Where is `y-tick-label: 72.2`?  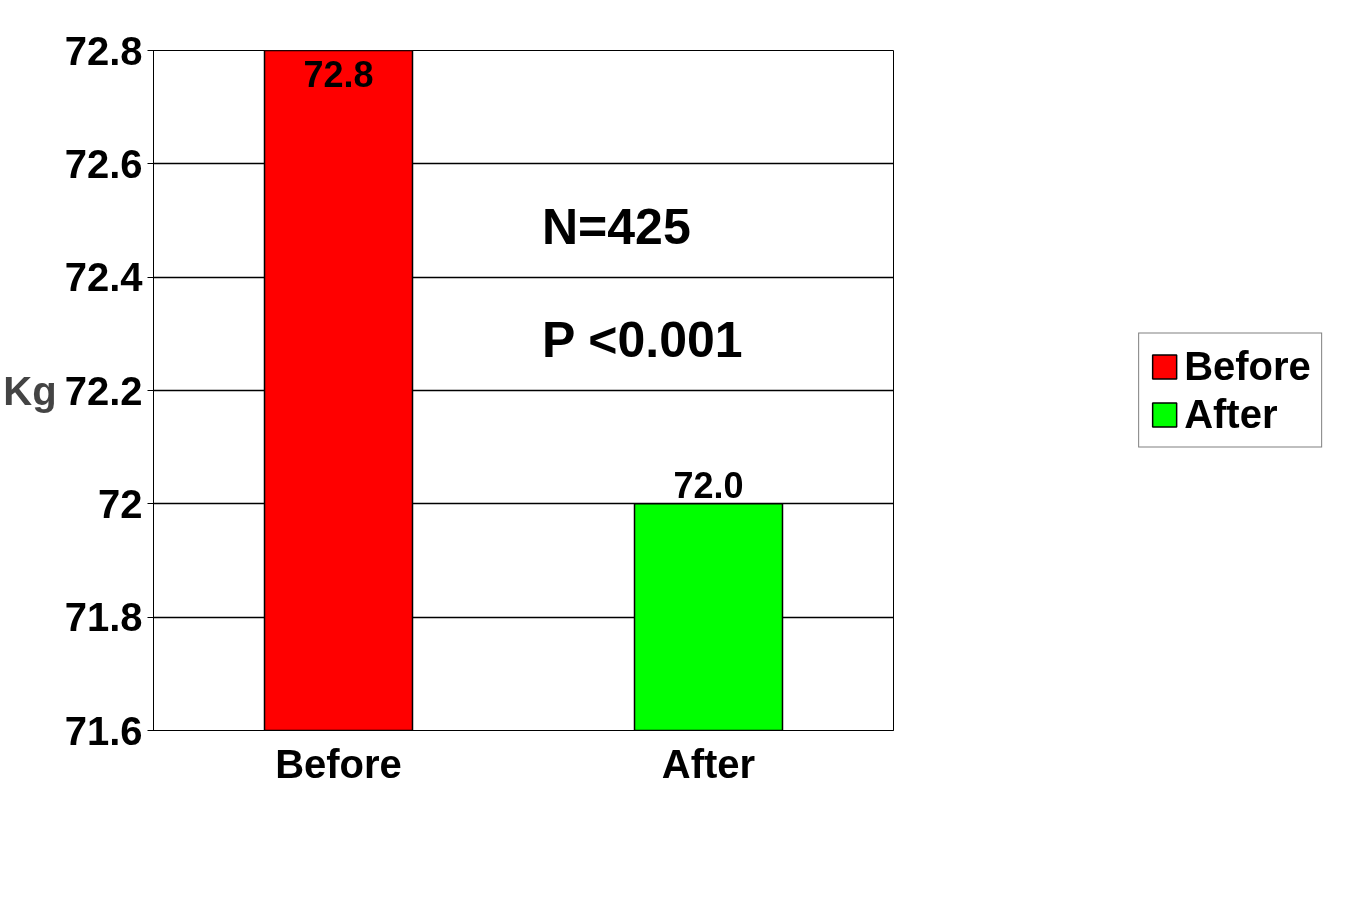
y-tick-label: 72.2 is located at coordinates (103, 390).